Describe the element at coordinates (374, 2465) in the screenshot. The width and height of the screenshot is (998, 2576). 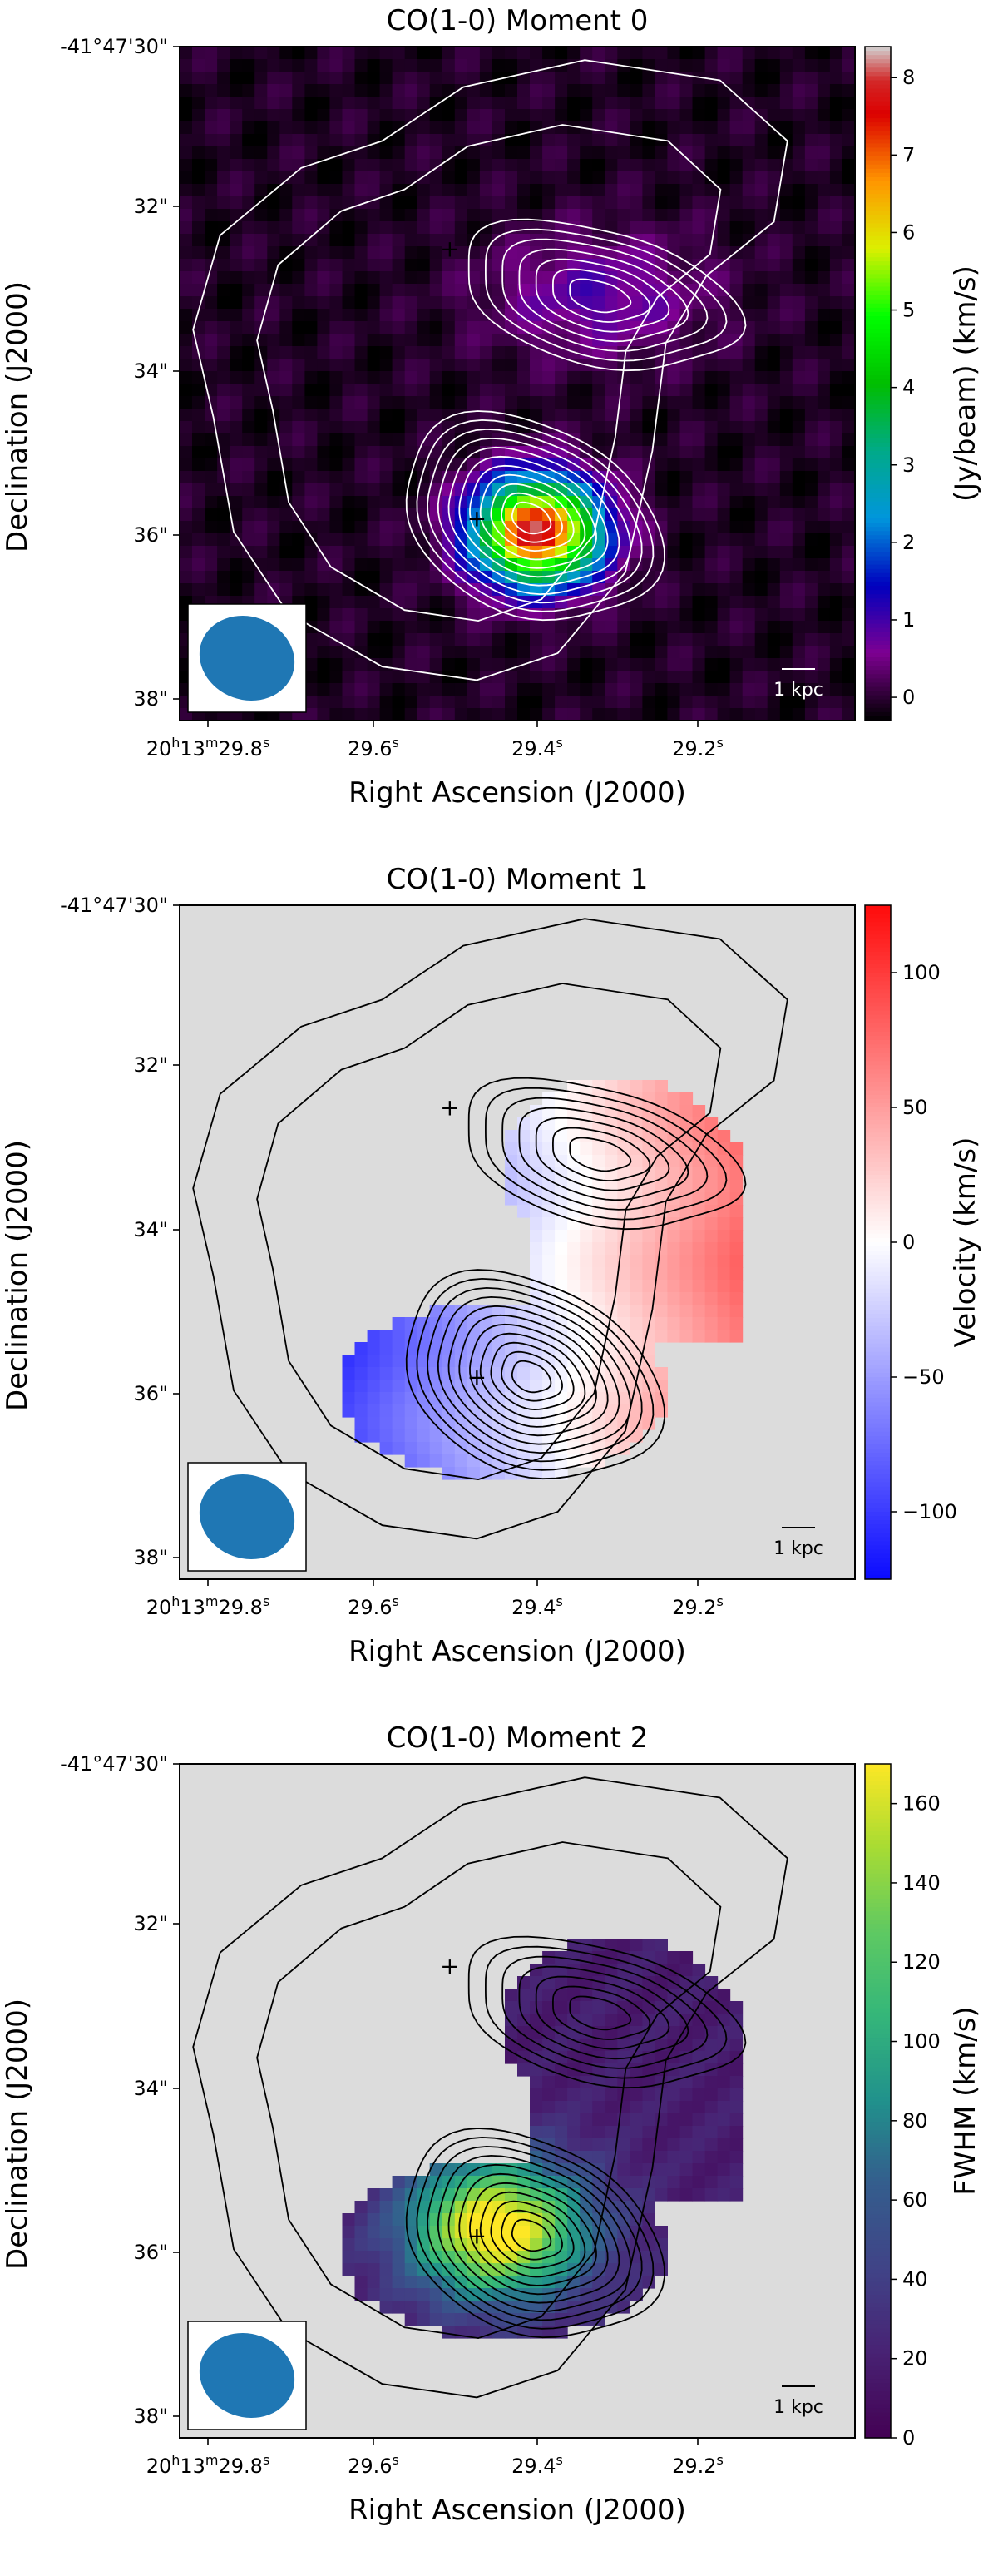
I see `x-tick-label: 29.6s` at that location.